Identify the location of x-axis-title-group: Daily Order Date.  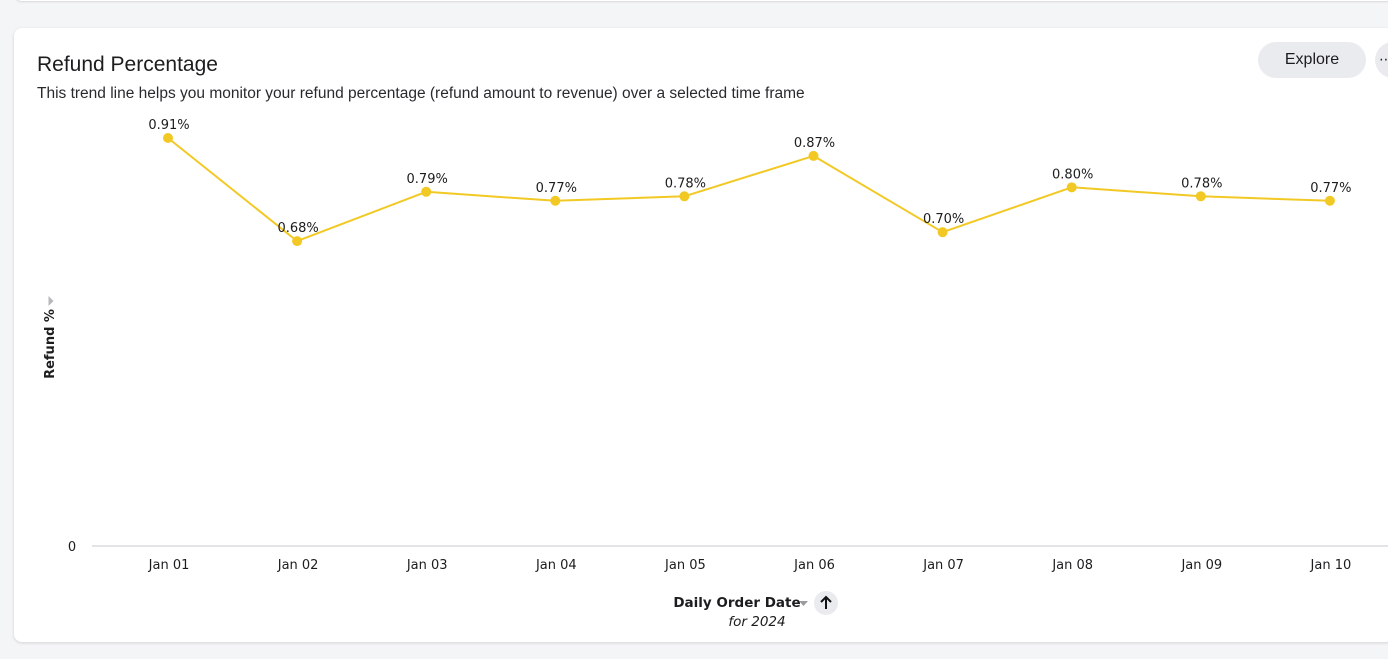
(740, 603).